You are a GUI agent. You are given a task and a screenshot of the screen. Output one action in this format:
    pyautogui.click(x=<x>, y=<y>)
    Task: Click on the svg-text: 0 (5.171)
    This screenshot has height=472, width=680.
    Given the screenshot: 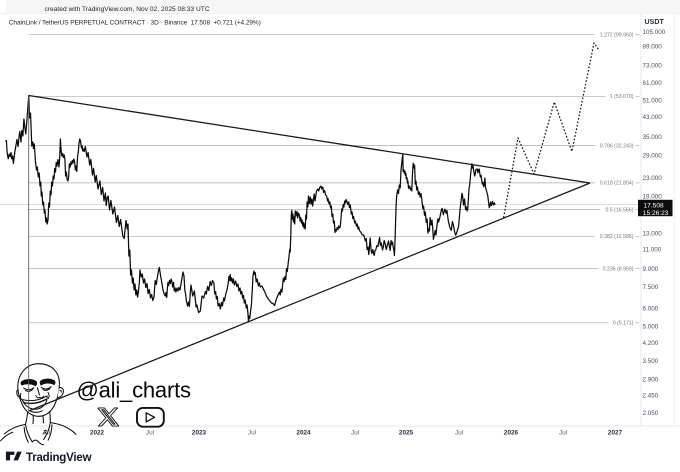 What is the action you would take?
    pyautogui.click(x=623, y=324)
    